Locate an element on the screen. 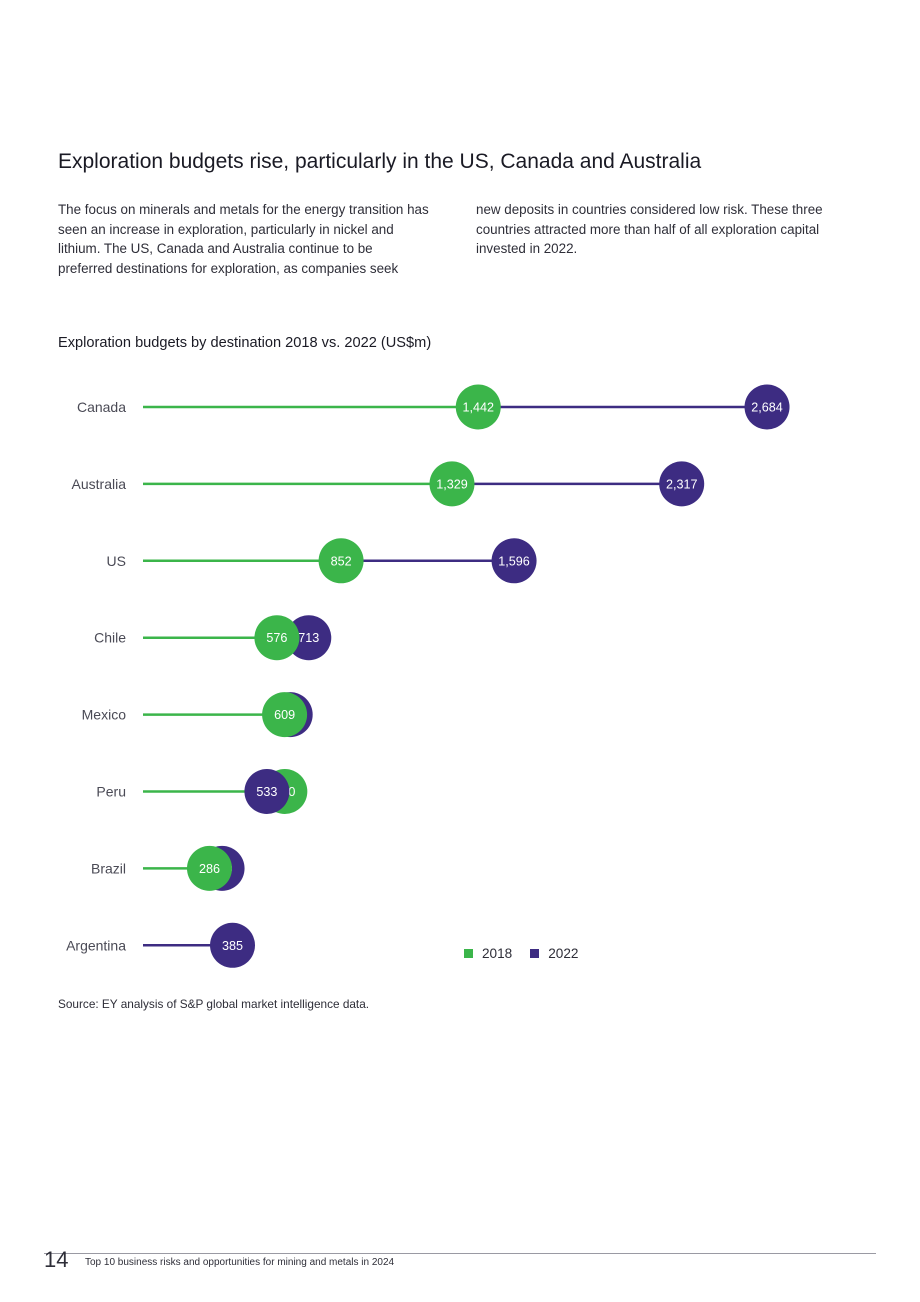 The width and height of the screenshot is (920, 1302). footer-rule is located at coordinates (460, 1253).